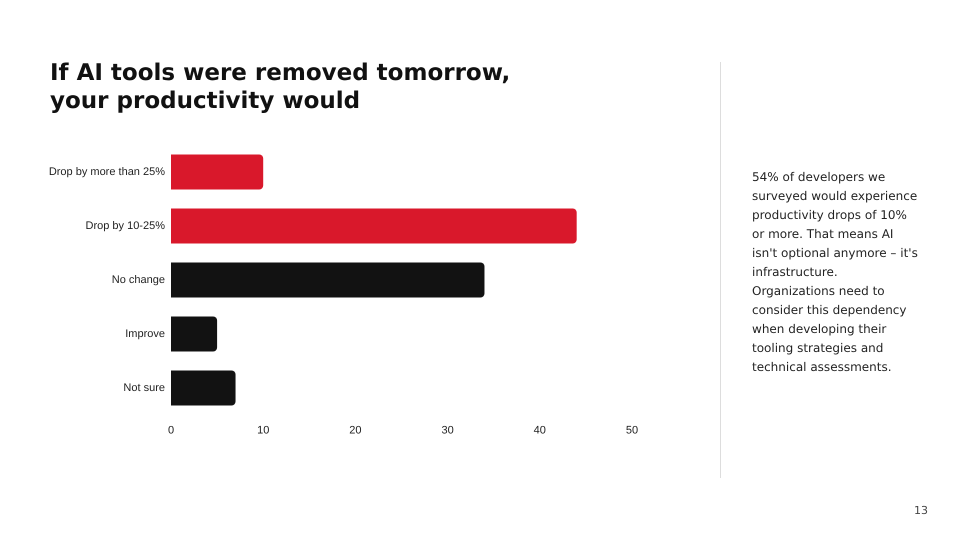  I want to click on x-tick-label: 30, so click(447, 430).